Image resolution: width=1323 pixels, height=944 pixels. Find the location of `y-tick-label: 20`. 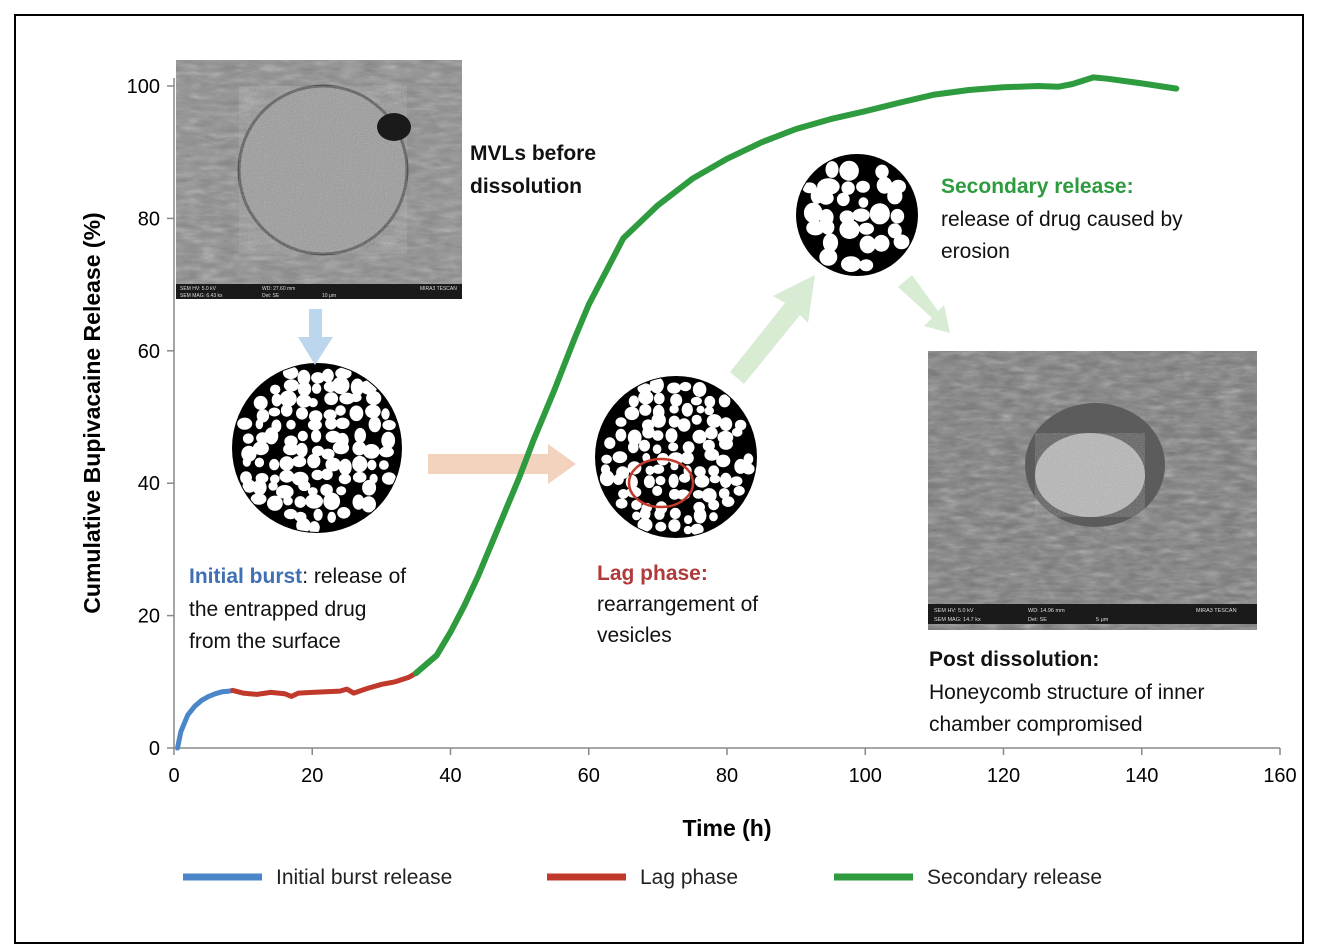

y-tick-label: 20 is located at coordinates (149, 617).